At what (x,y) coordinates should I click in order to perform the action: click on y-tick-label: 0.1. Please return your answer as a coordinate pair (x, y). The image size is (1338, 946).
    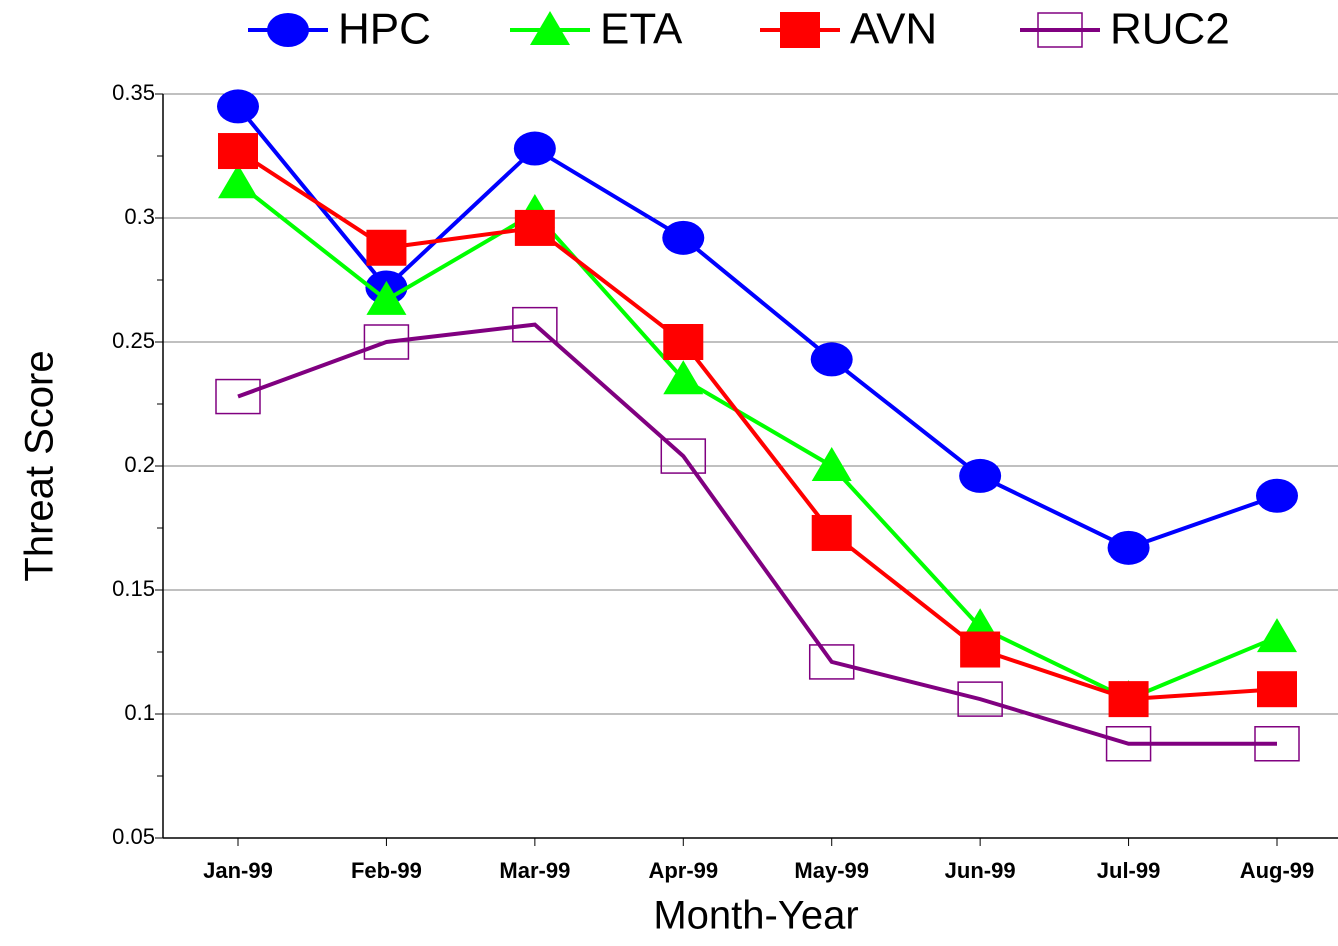
    Looking at the image, I should click on (139, 712).